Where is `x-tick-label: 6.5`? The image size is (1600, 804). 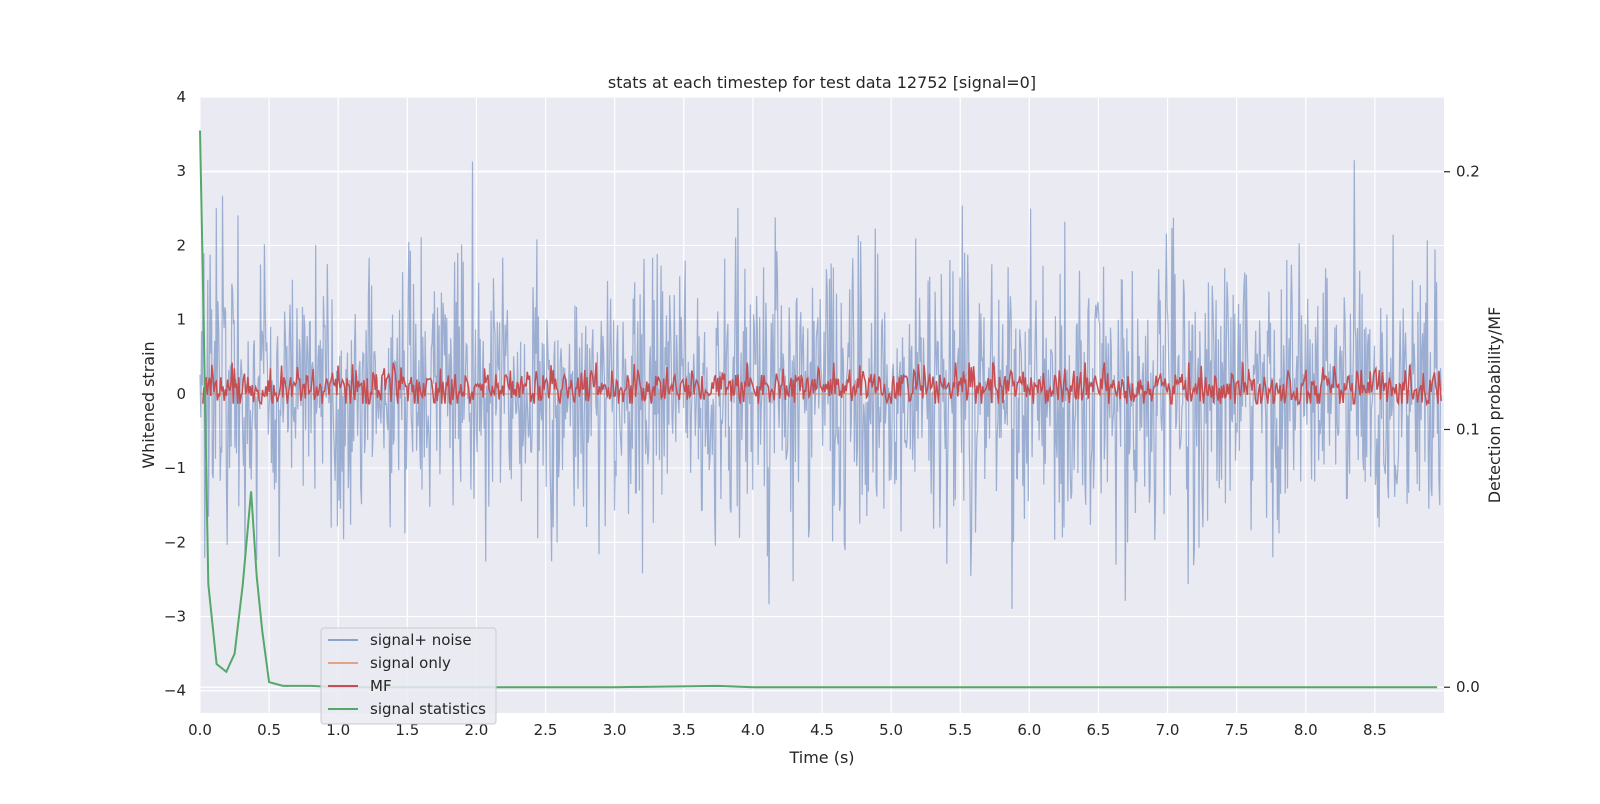 x-tick-label: 6.5 is located at coordinates (1099, 730).